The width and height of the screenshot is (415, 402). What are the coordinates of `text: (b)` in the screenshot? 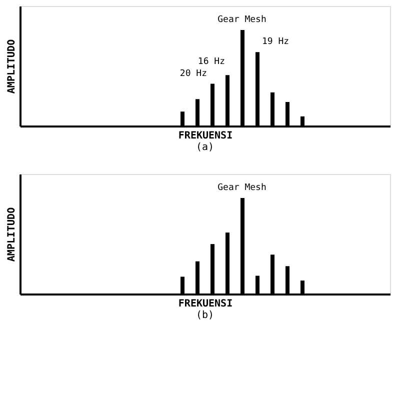 It's located at (205, 315).